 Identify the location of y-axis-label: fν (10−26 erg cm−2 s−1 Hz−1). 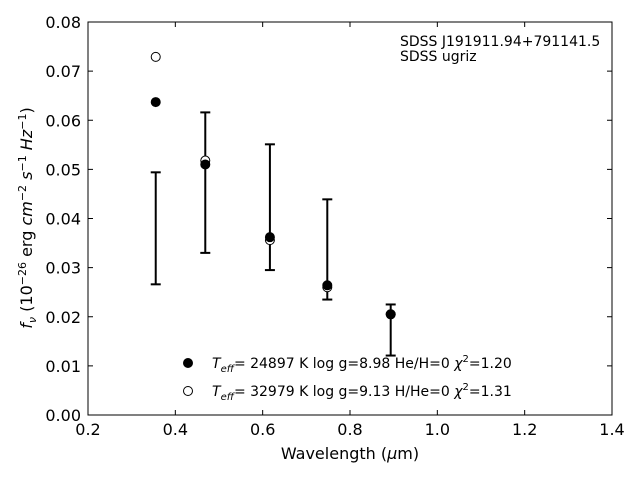
(27, 217).